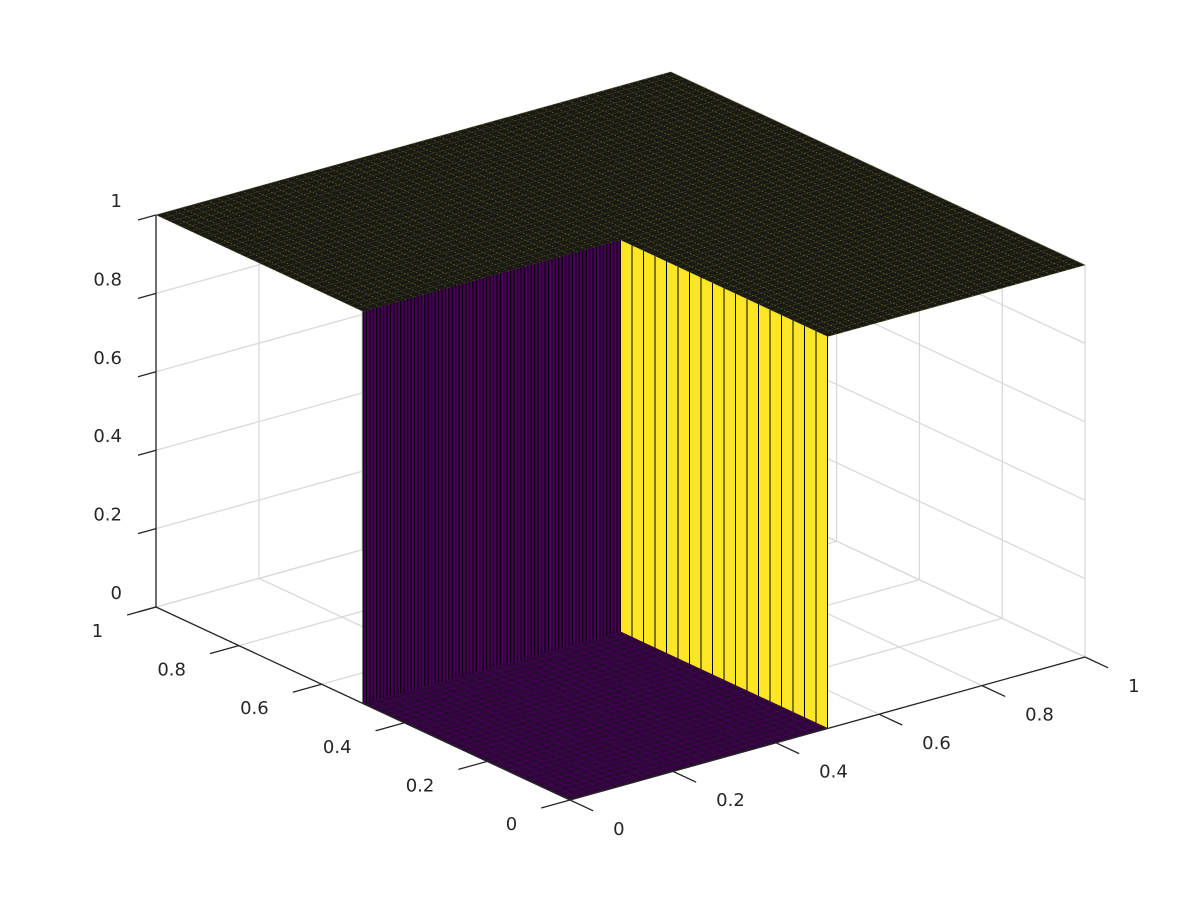 The image size is (1200, 900). What do you see at coordinates (730, 800) in the screenshot?
I see `x-tick-label: 0.2` at bounding box center [730, 800].